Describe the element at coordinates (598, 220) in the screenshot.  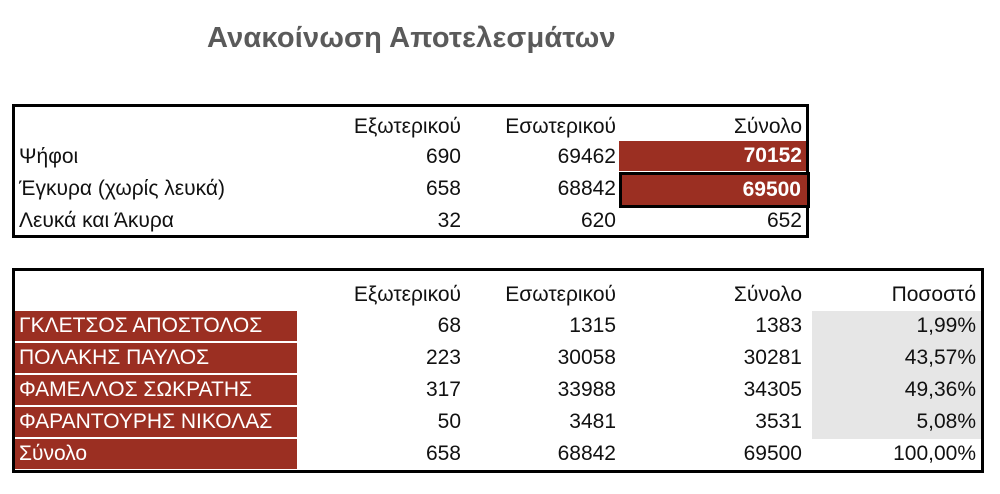
I see `blank-internal: 620` at that location.